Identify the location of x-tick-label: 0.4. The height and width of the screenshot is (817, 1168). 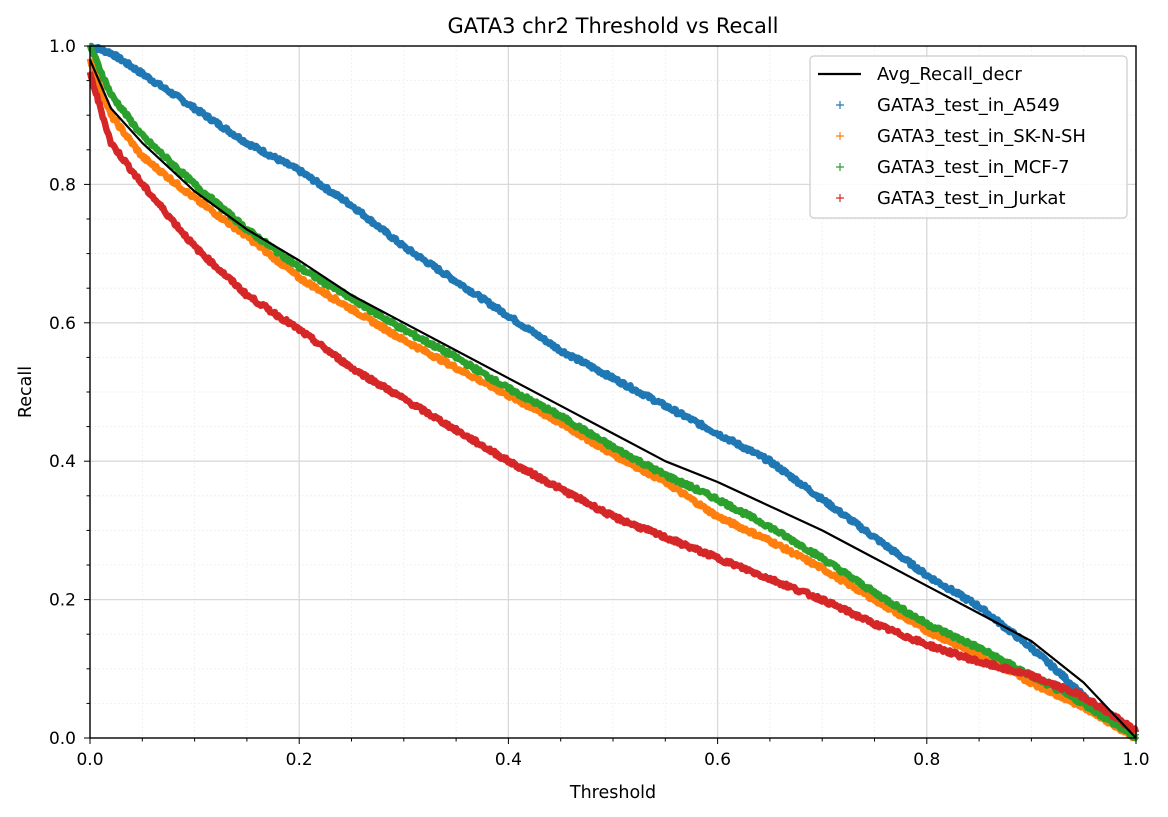
(508, 760).